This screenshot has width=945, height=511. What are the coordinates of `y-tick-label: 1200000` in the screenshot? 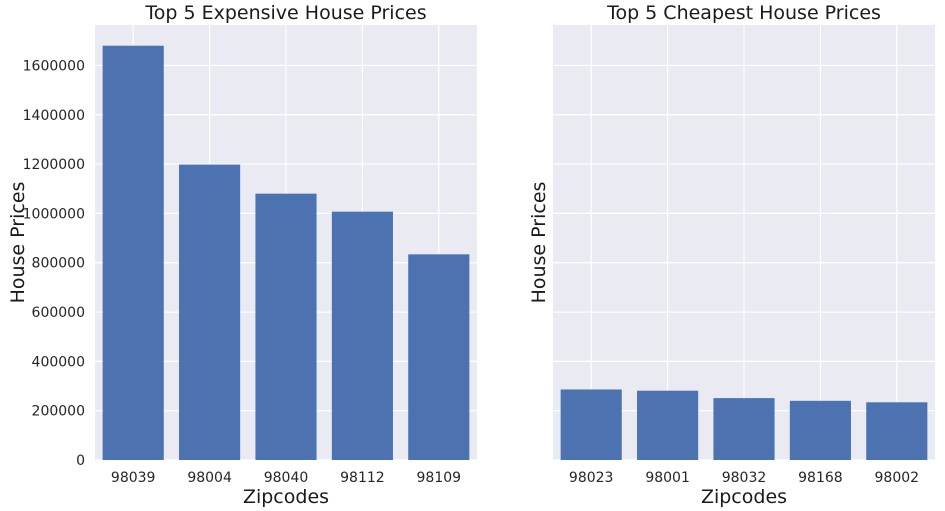 It's located at (54, 165).